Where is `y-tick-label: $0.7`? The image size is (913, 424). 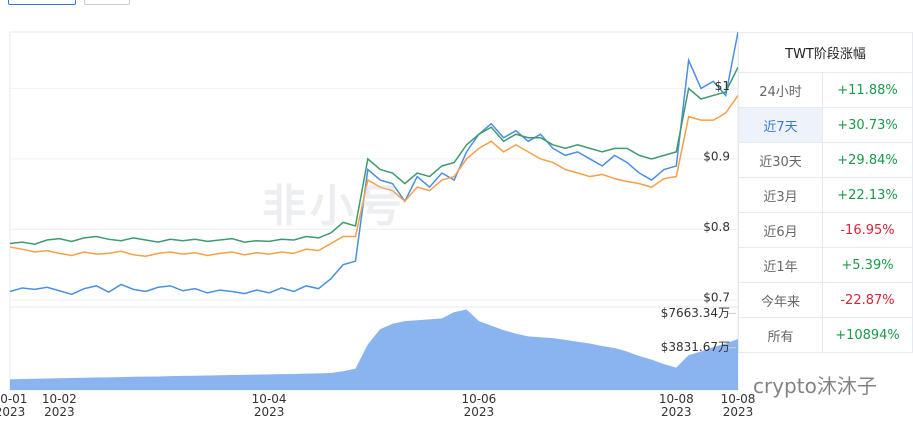
y-tick-label: $0.7 is located at coordinates (716, 297).